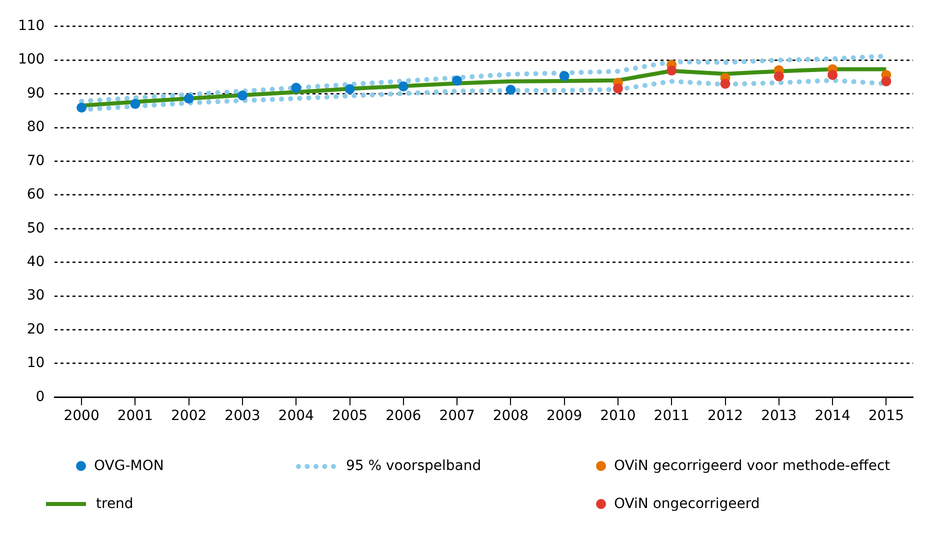 The width and height of the screenshot is (931, 536). What do you see at coordinates (404, 416) in the screenshot?
I see `x-tick-label: 2006` at bounding box center [404, 416].